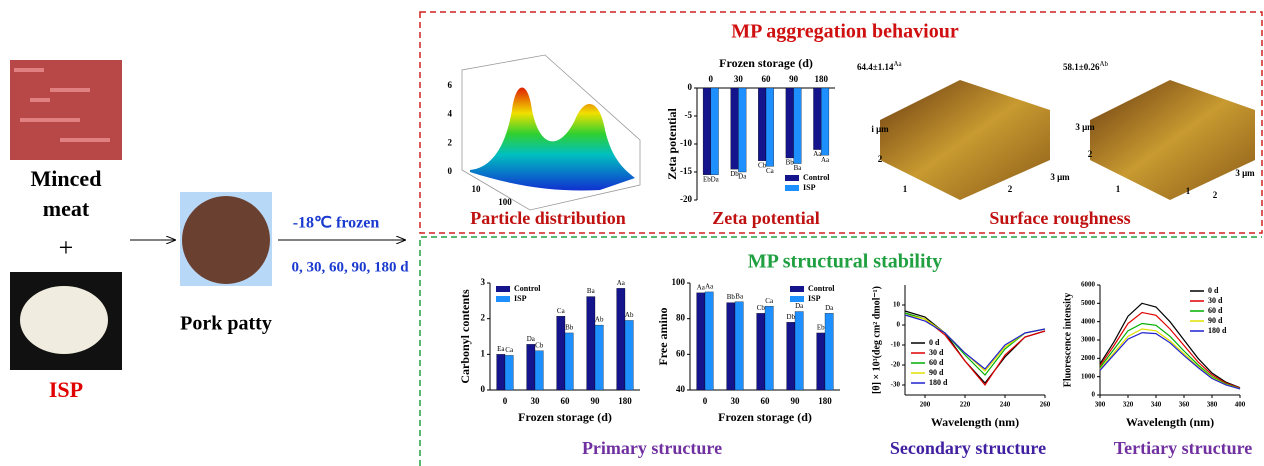  I want to click on y-tick-label: 1, so click(483, 353).